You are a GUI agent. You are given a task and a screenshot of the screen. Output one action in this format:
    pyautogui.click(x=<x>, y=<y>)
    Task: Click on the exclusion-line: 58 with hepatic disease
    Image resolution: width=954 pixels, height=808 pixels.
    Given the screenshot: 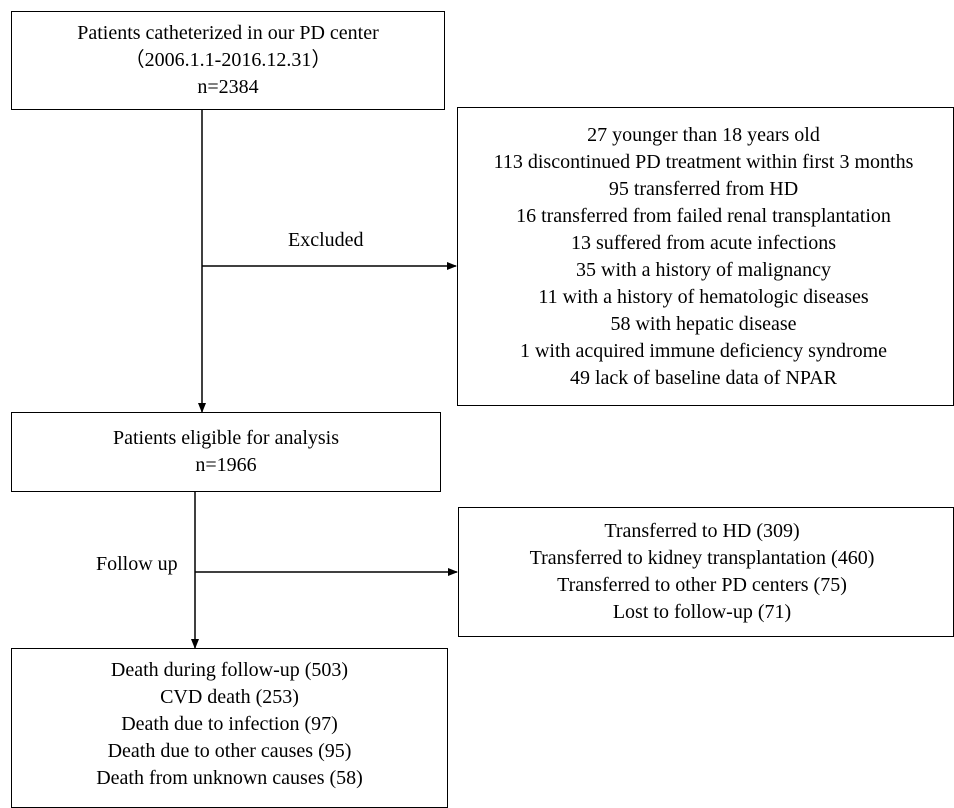 What is the action you would take?
    pyautogui.click(x=703, y=323)
    